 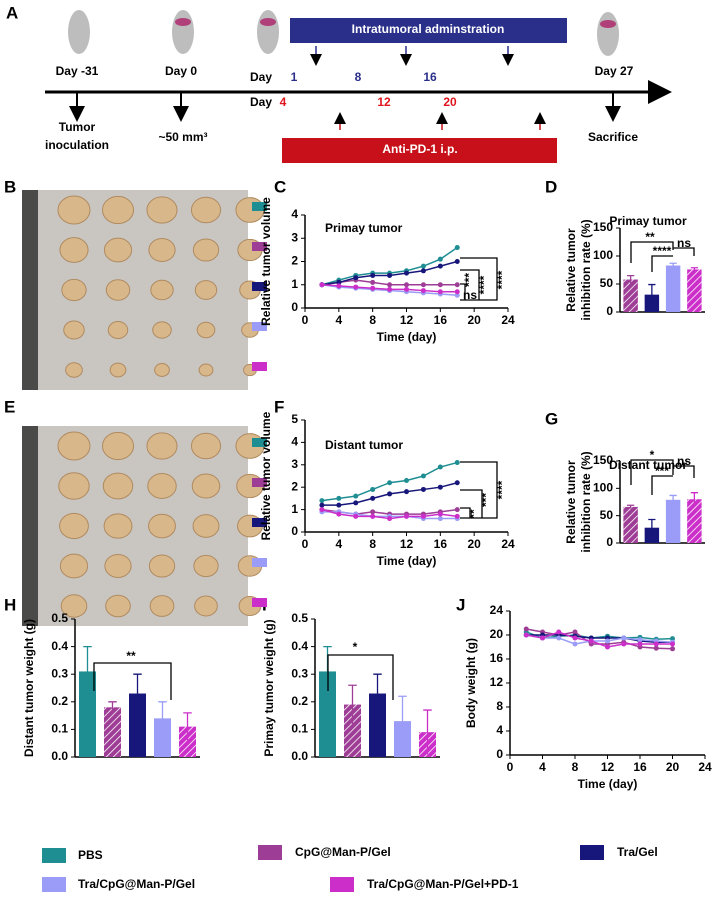 I want to click on x-tick-label: 8, so click(x=575, y=767).